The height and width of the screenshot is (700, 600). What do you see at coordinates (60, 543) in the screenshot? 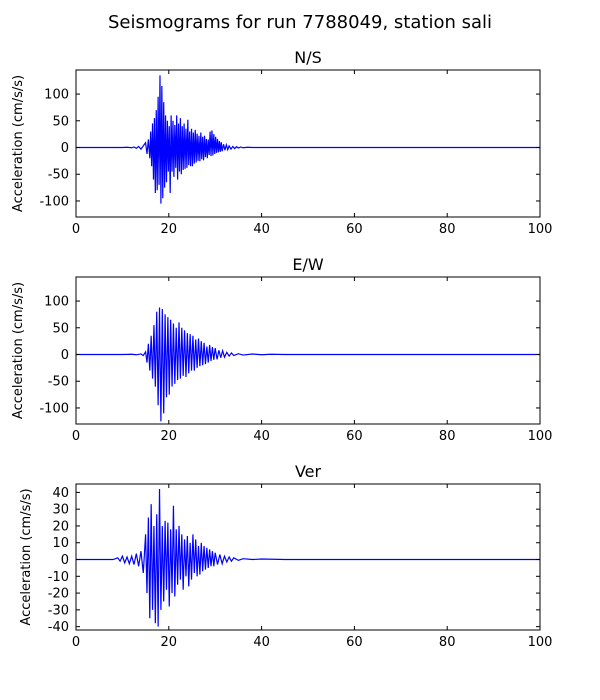
I see `y-tick-label: 10` at bounding box center [60, 543].